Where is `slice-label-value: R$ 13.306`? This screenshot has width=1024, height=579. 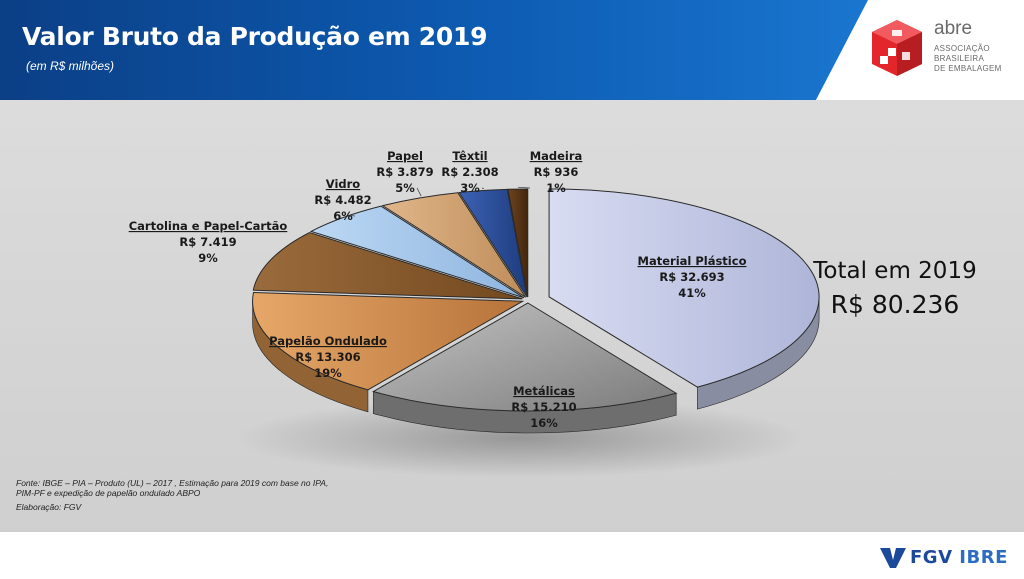 slice-label-value: R$ 13.306 is located at coordinates (327, 357).